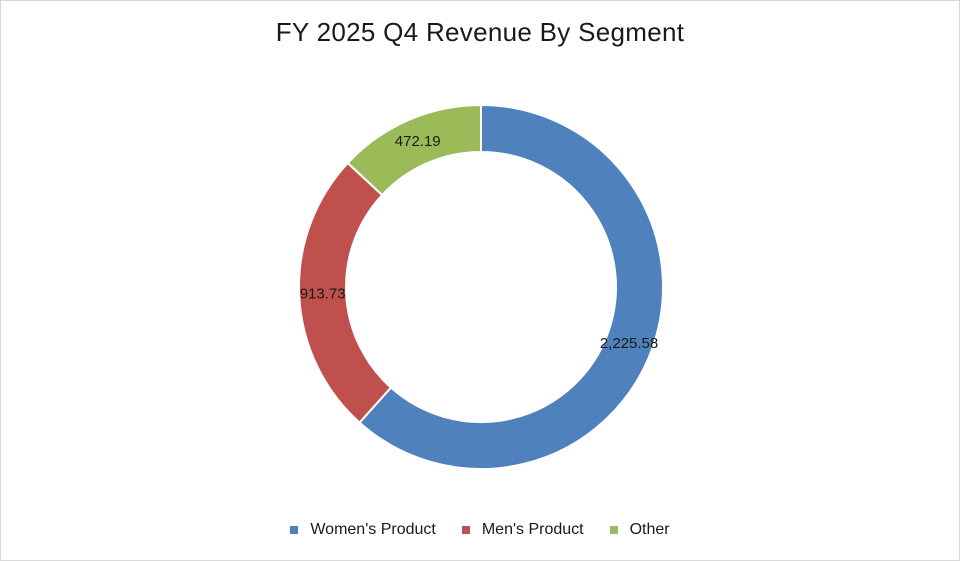 This screenshot has width=960, height=561. I want to click on legend-label-other: Other, so click(649, 529).